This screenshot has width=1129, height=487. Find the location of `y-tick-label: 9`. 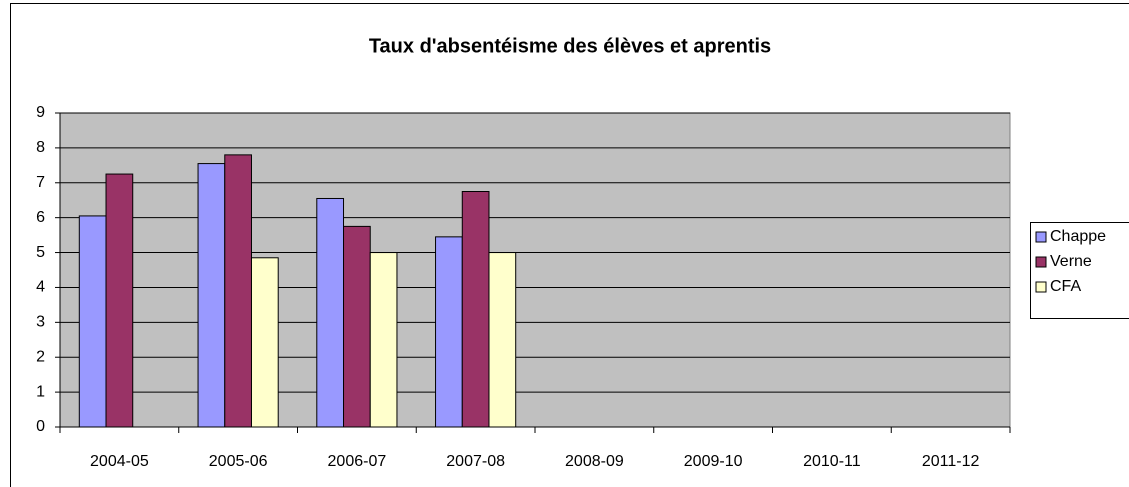

y-tick-label: 9 is located at coordinates (40, 112).